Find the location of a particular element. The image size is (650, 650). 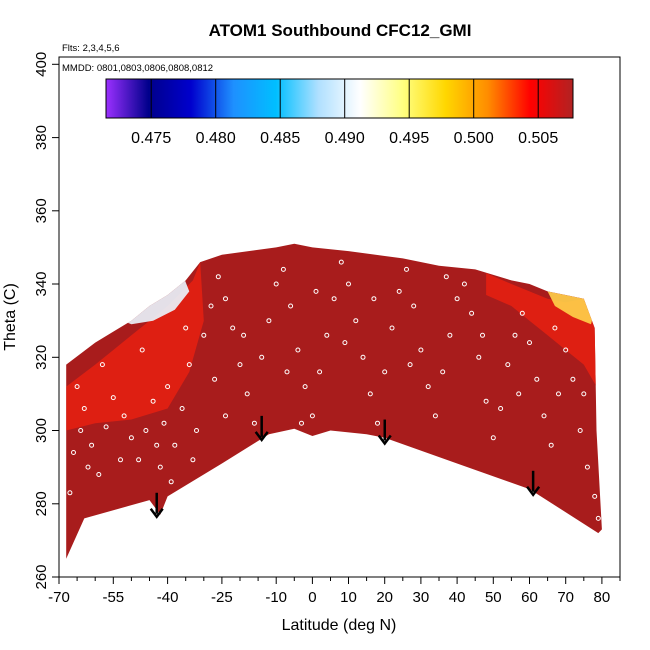

y-tick-label: 340 is located at coordinates (41, 283).